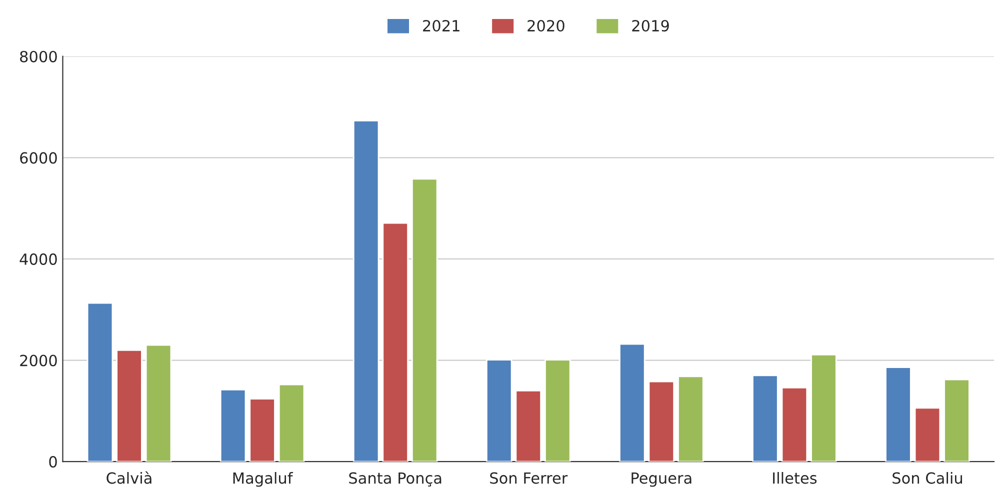 The height and width of the screenshot is (490, 996). I want to click on y-tick-label: 4000, so click(38, 259).